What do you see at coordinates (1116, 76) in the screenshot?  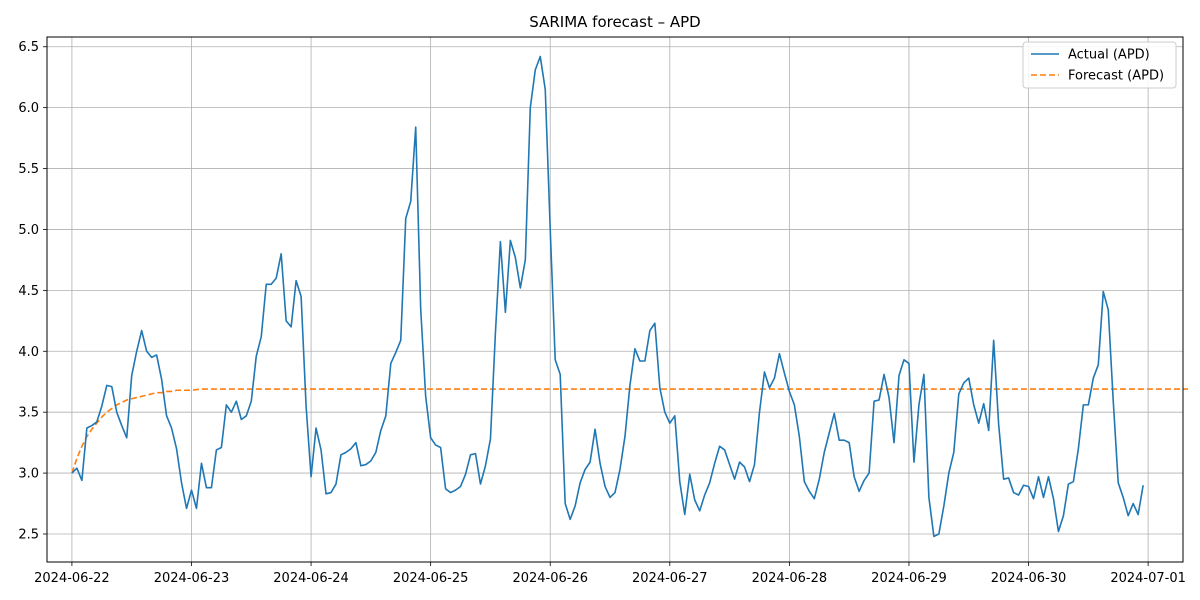 I see `legend-label: Forecast (APD)` at bounding box center [1116, 76].